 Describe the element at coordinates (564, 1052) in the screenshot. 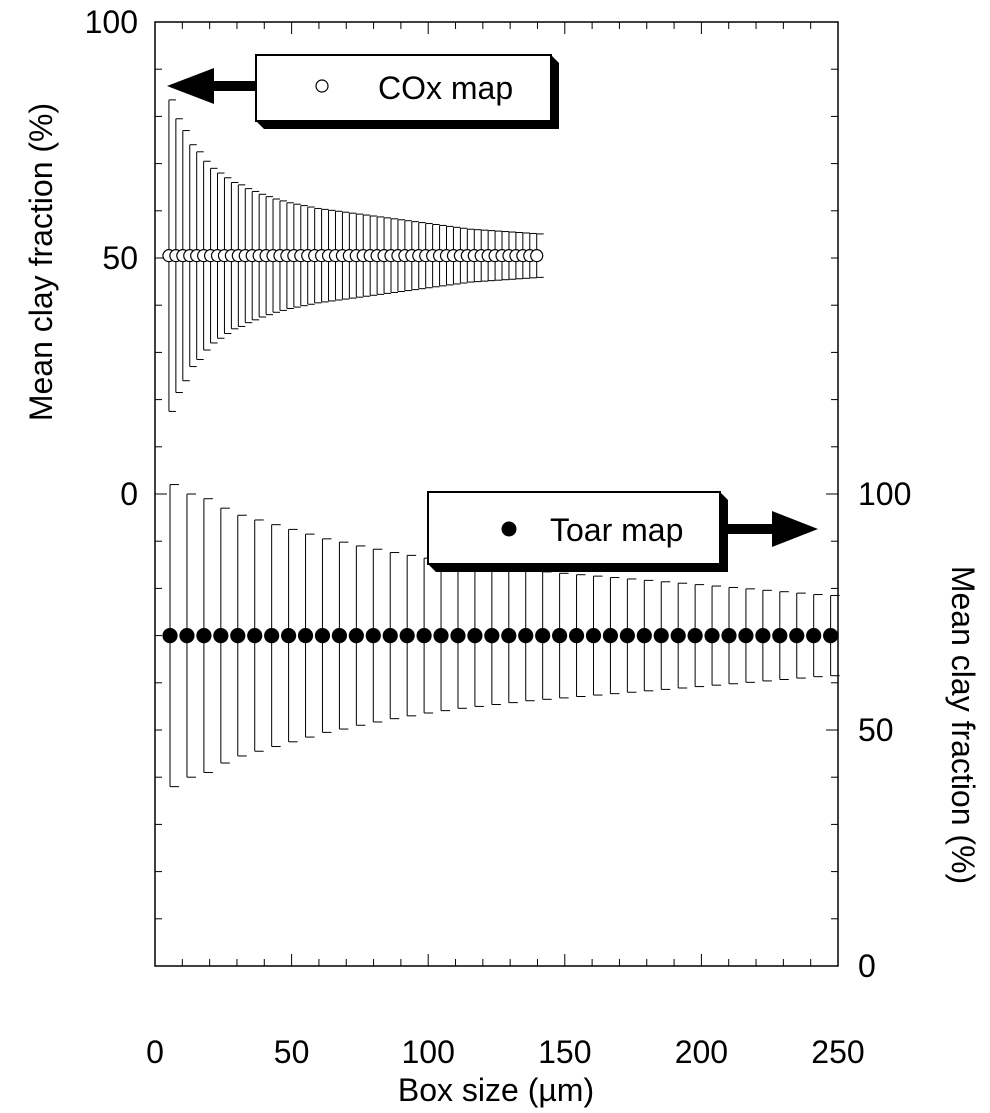

I see `x-tick-label: 150` at that location.